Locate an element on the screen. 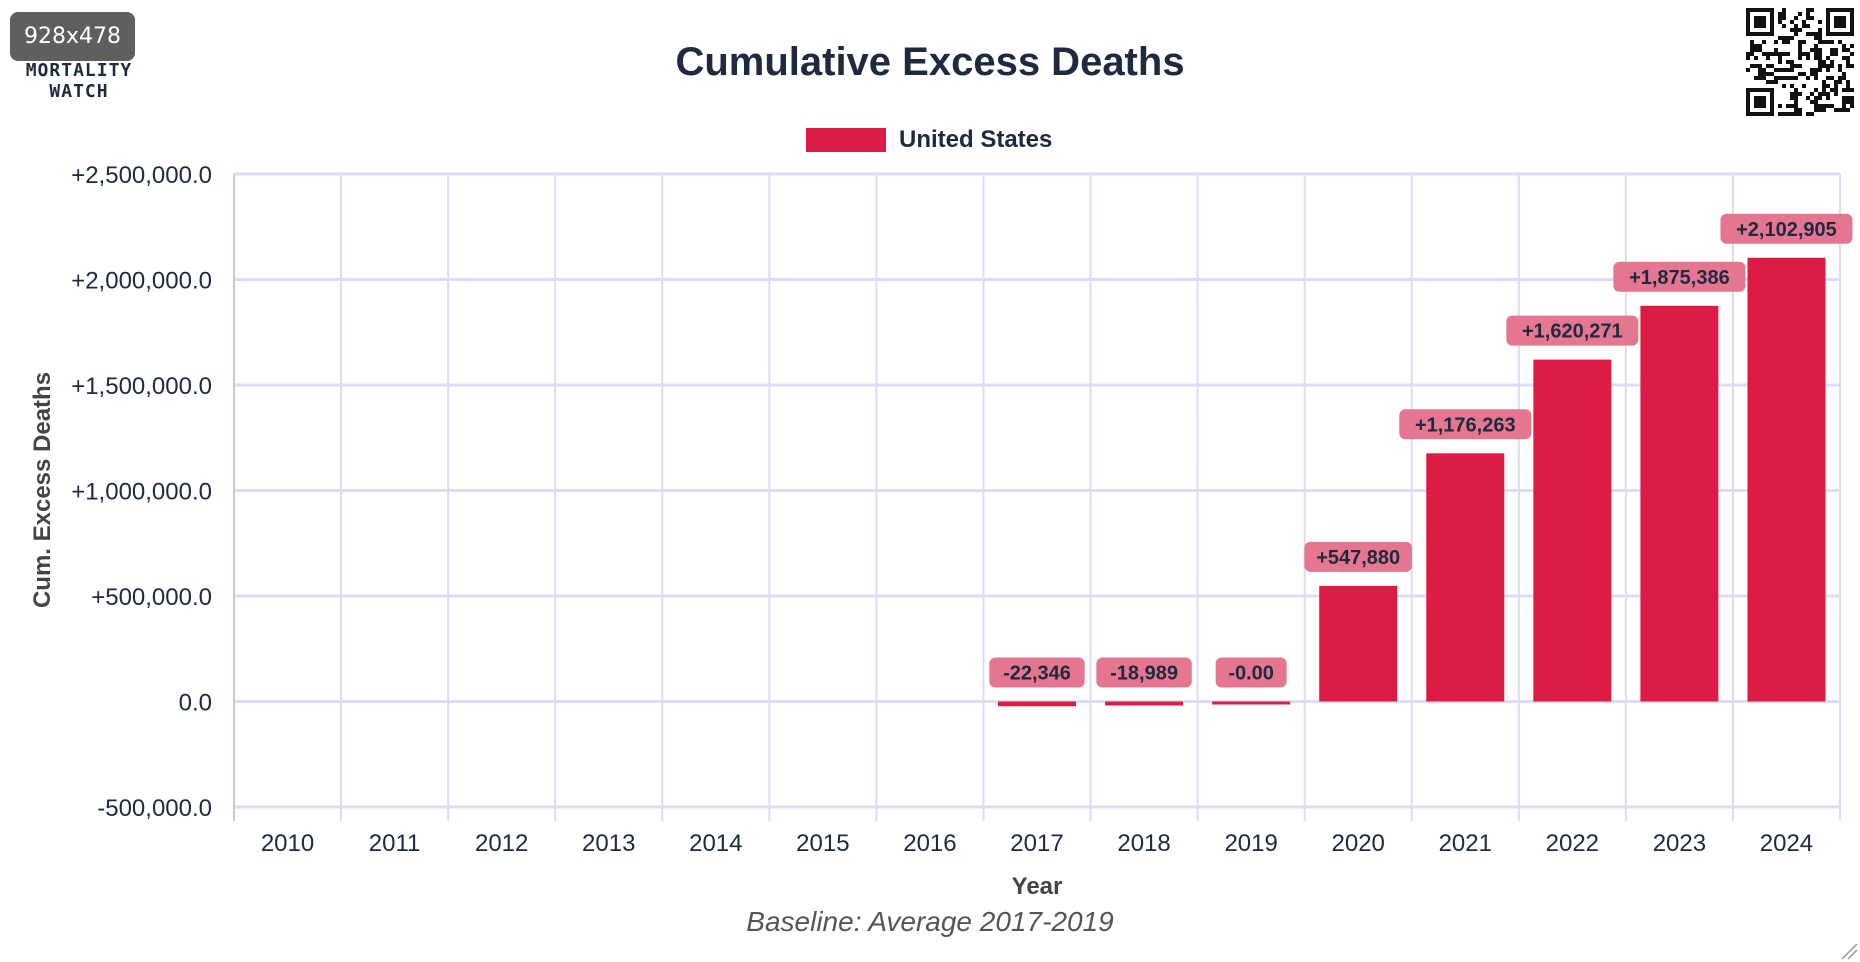  image-size-badge: 928x478 is located at coordinates (73, 36).